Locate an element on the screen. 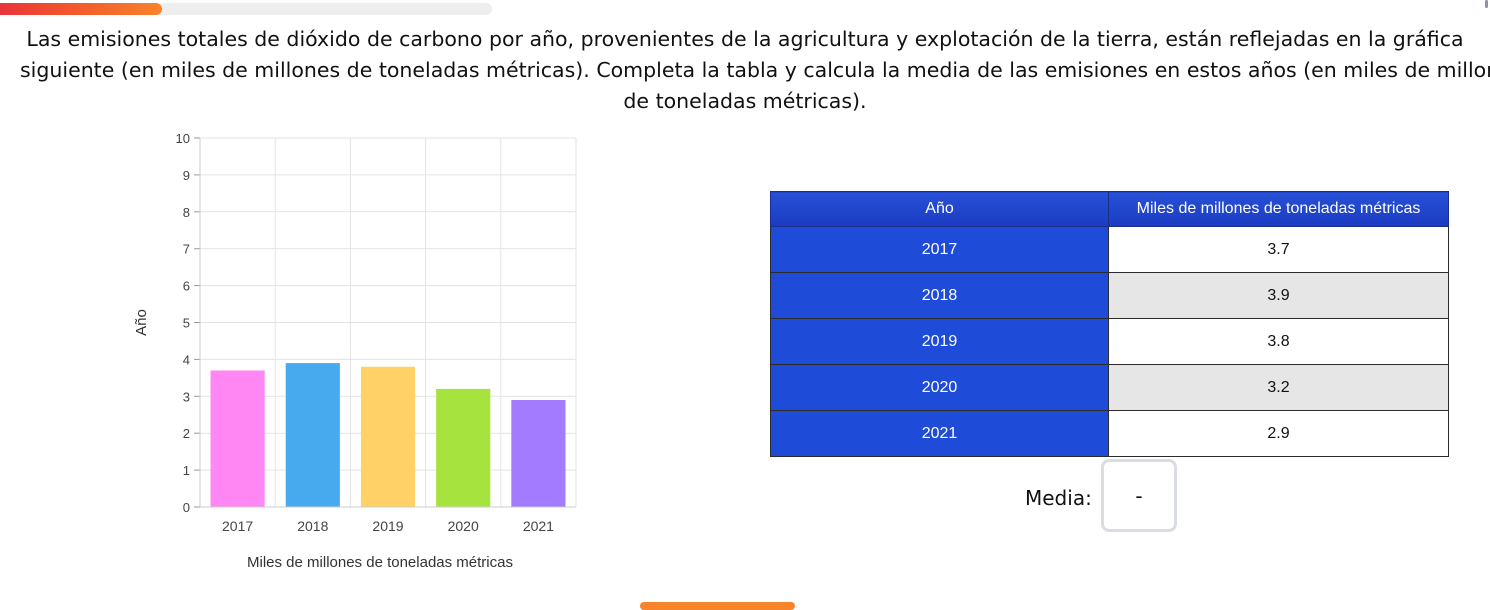 The image size is (1490, 610). table-row: 2018 3.9 is located at coordinates (1109, 295).